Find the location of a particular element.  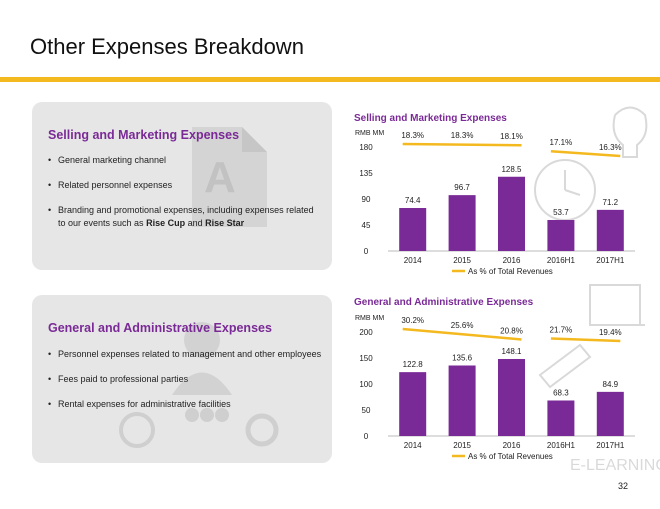

y-tick-label: 135 is located at coordinates (366, 173).